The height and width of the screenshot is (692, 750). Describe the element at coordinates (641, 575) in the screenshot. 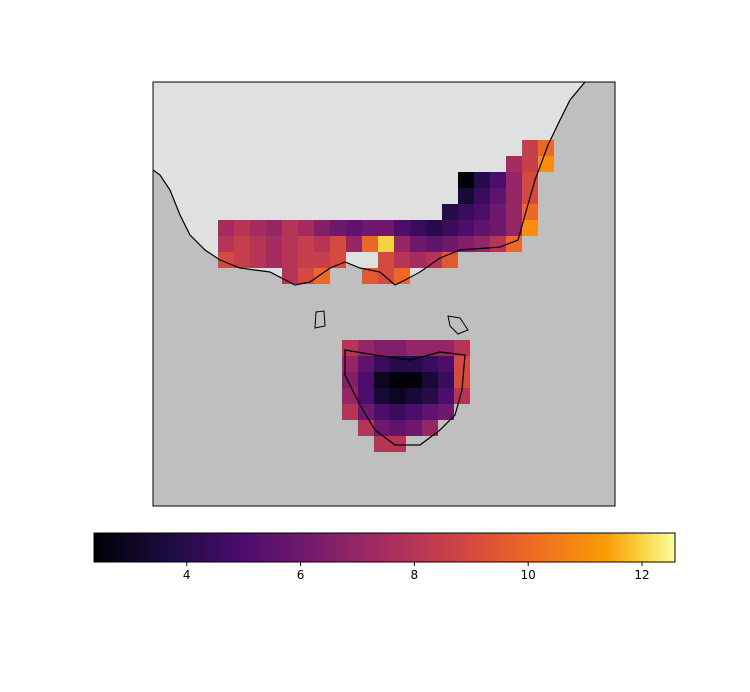

I see `colorbar-tick-label: 12` at that location.